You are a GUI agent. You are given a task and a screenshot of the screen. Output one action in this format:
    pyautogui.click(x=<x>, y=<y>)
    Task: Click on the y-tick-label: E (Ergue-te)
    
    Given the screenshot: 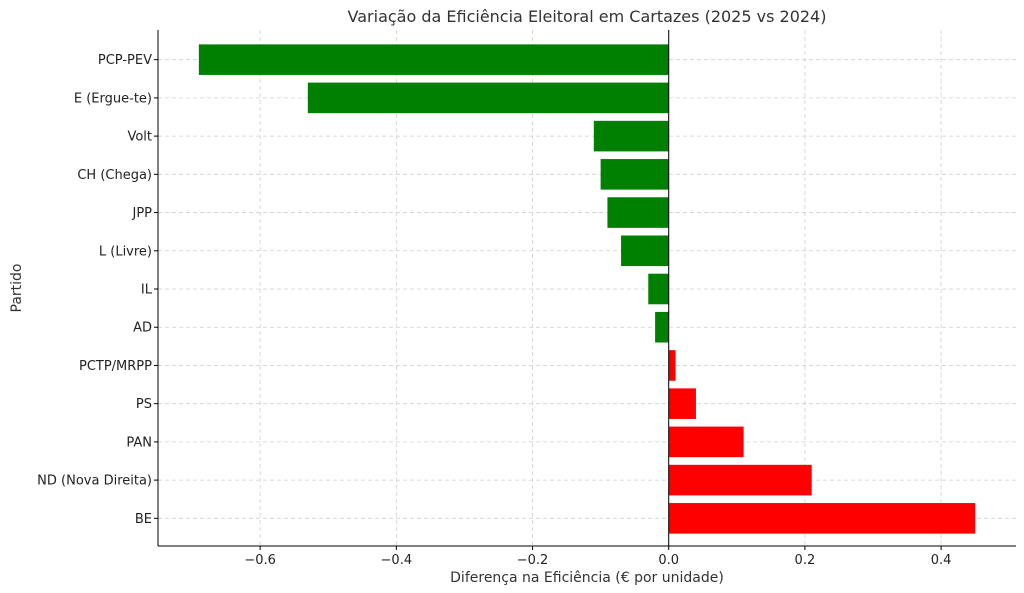 What is the action you would take?
    pyautogui.click(x=113, y=98)
    